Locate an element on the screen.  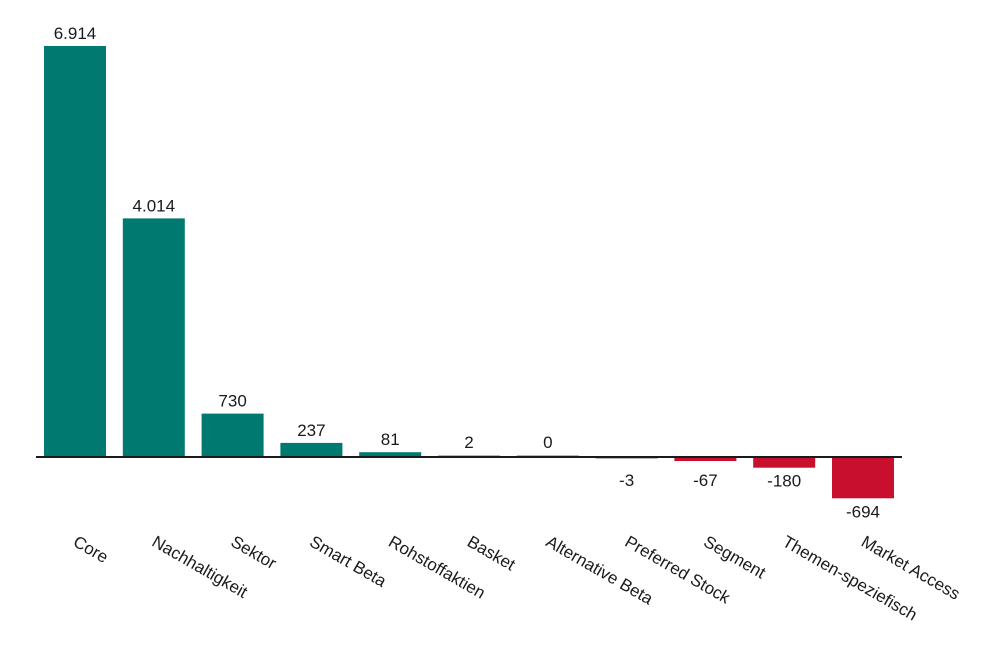
value-label: -180 is located at coordinates (784, 481).